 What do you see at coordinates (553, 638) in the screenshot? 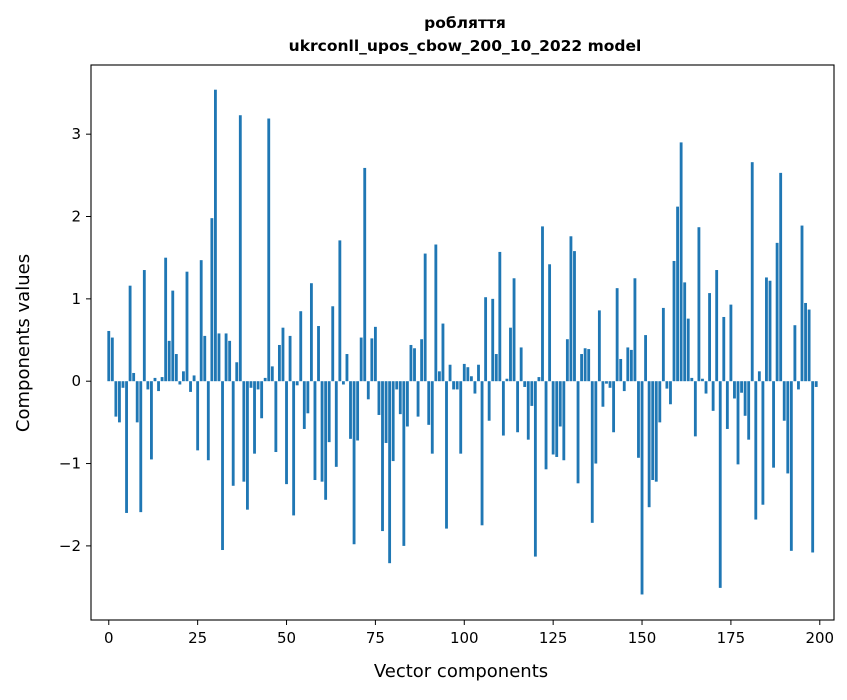
I see `x-tick-label: 125` at bounding box center [553, 638].